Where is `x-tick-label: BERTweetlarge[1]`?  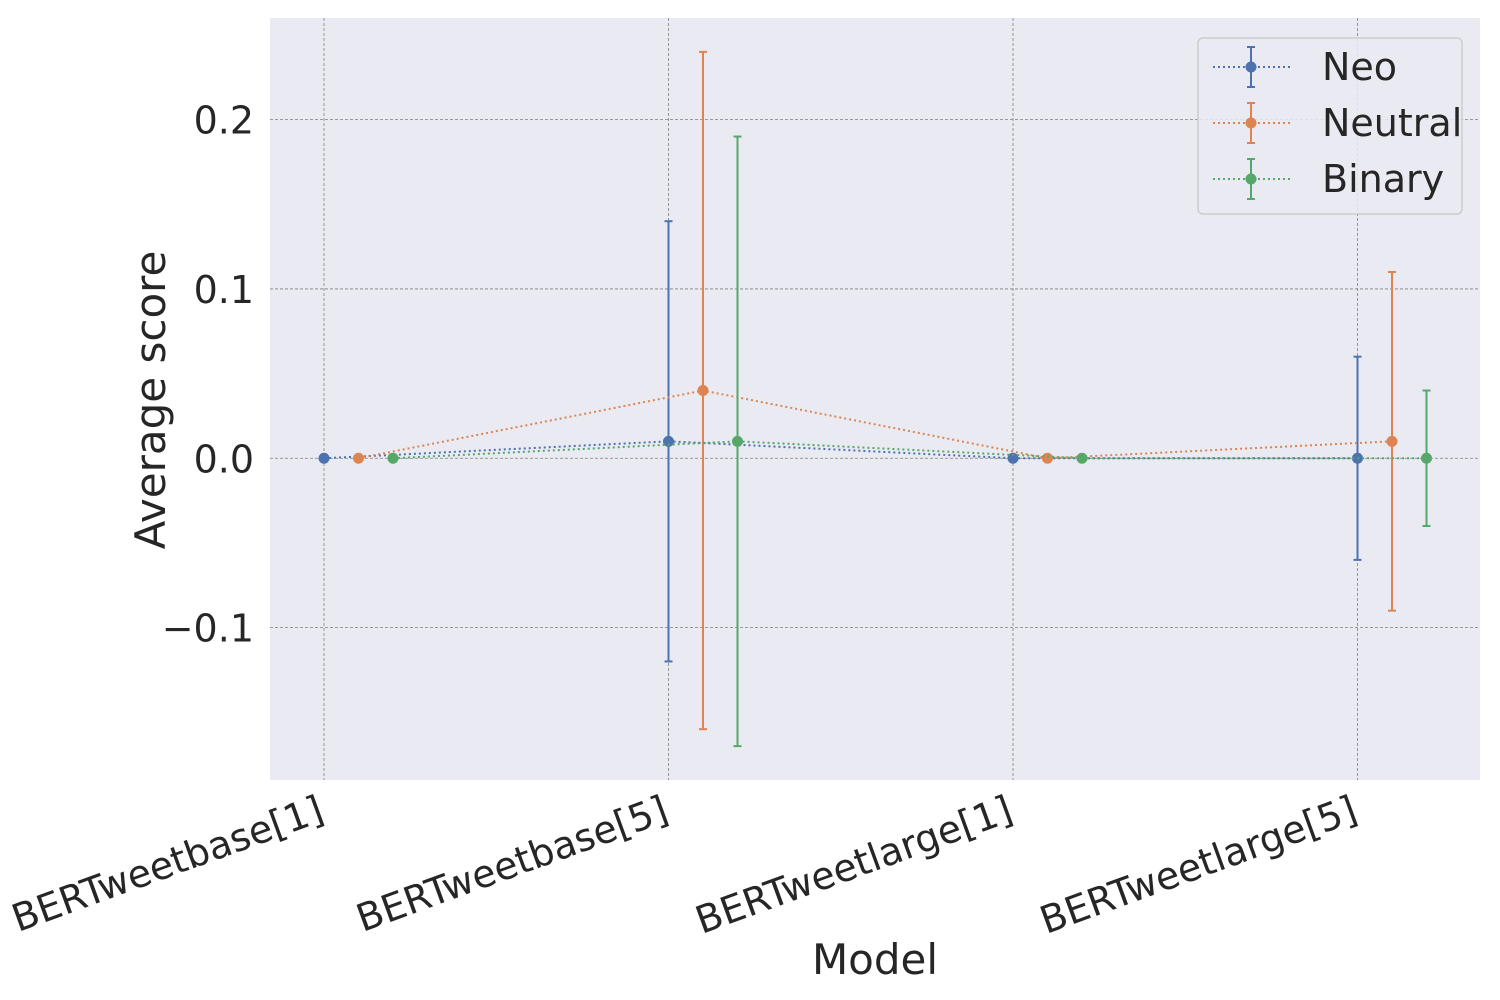 x-tick-label: BERTweetlarge[1] is located at coordinates (854, 864).